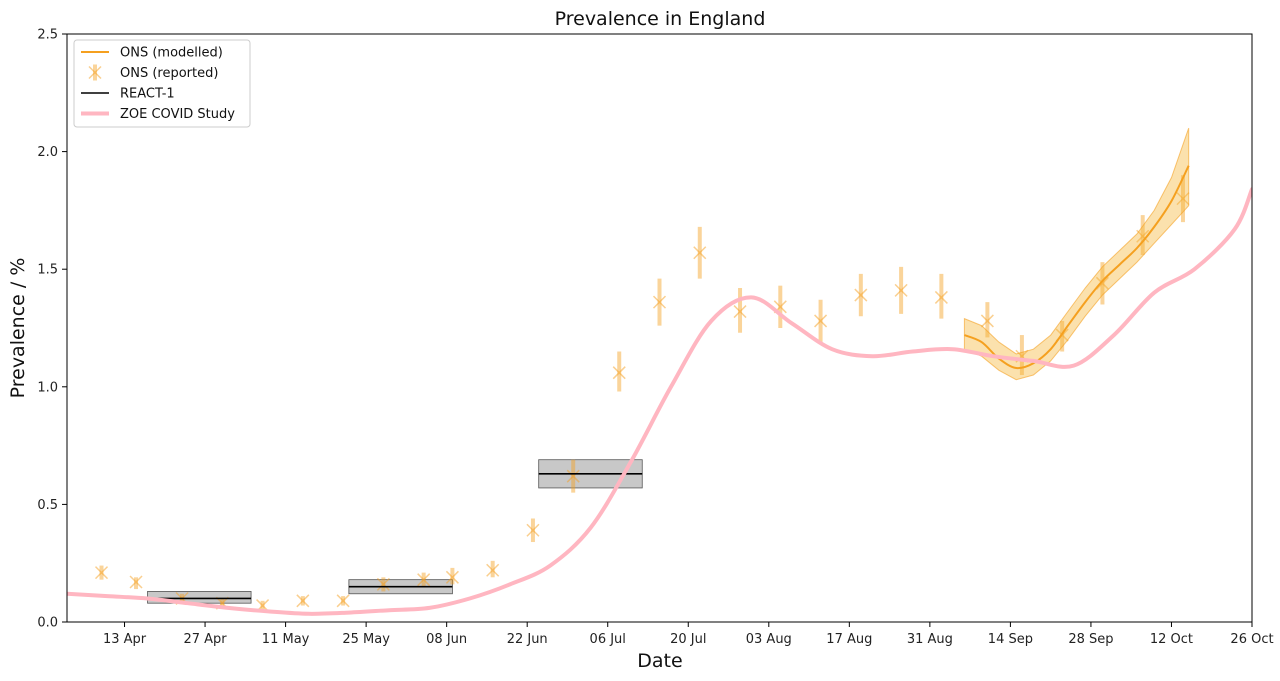 The height and width of the screenshot is (681, 1280). Describe the element at coordinates (608, 639) in the screenshot. I see `x-tick-label-6: 06 Jul` at that location.